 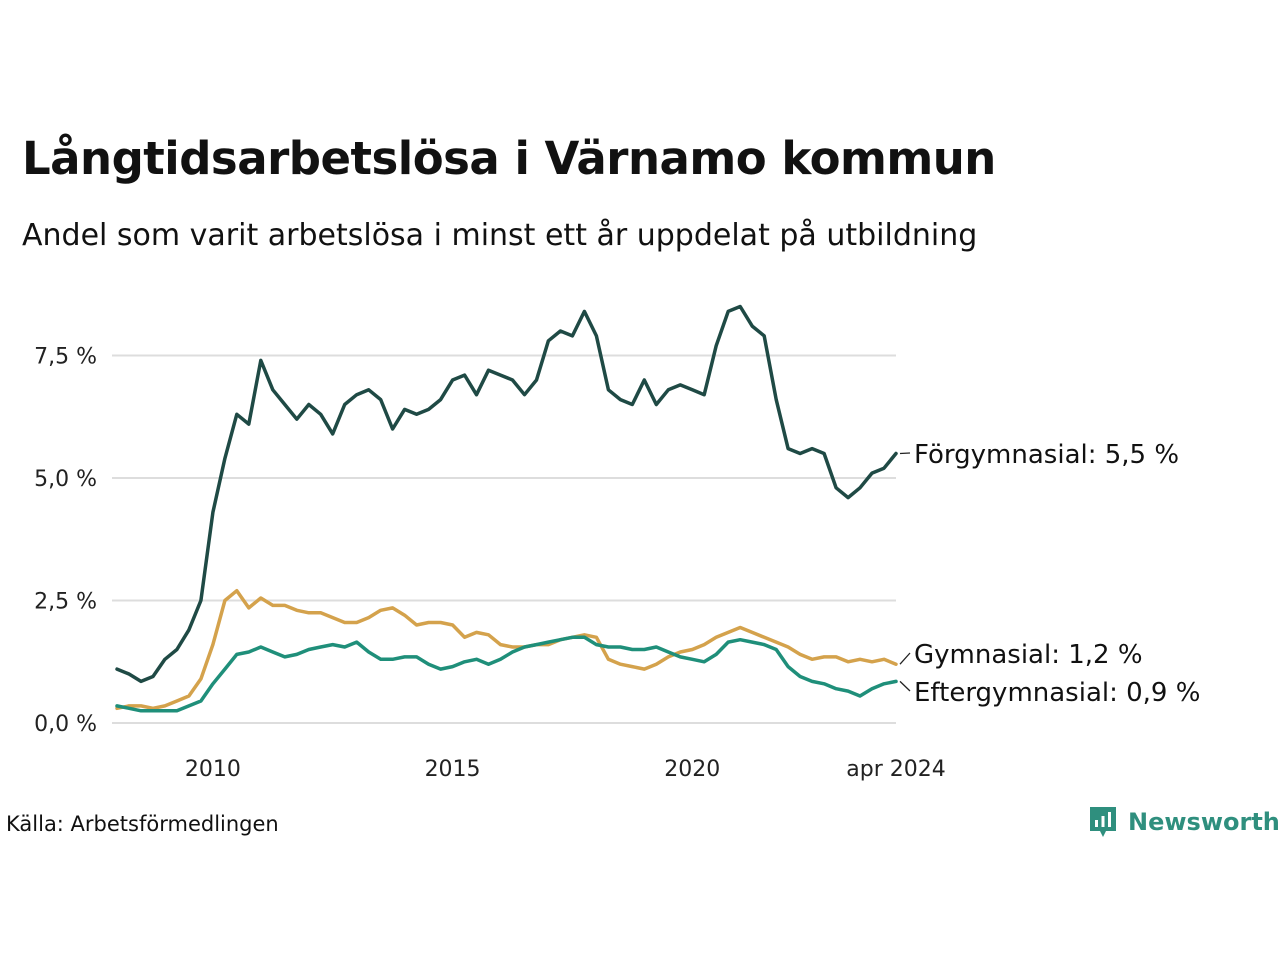 I want to click on series-line-eftergymnasial, so click(x=506, y=674).